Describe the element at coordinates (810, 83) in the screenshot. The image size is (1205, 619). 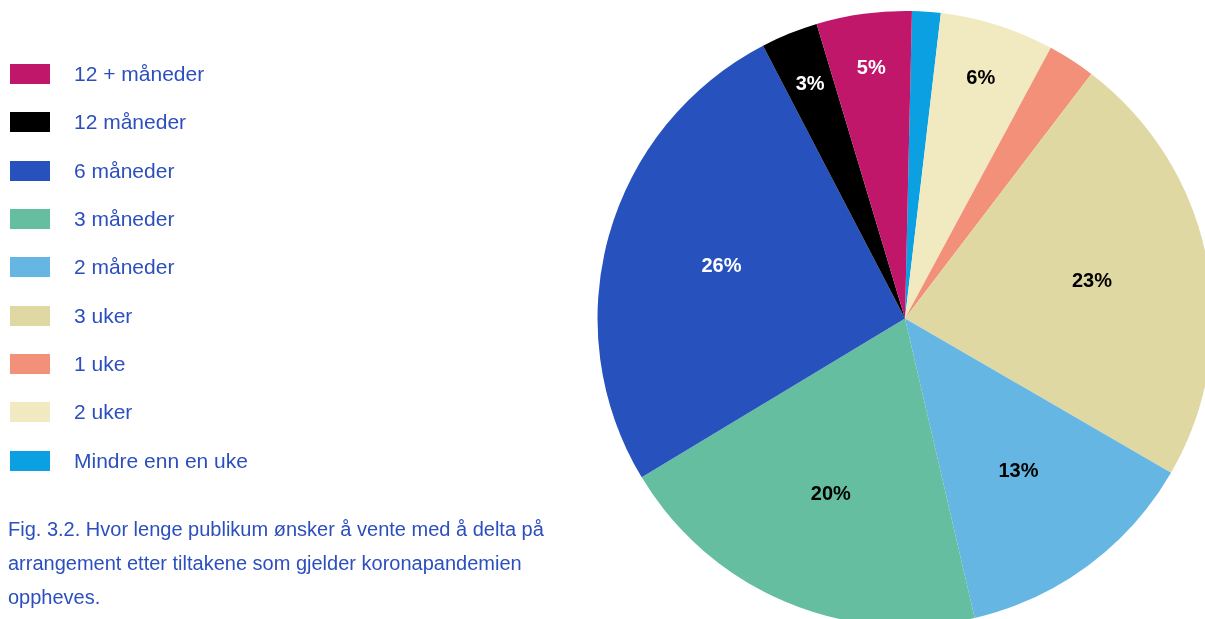
I see `data-label: 3%` at that location.